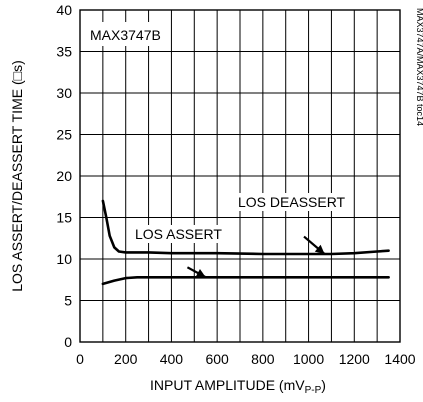 The image size is (423, 402). I want to click on series-line-los-deassert, so click(245, 227).